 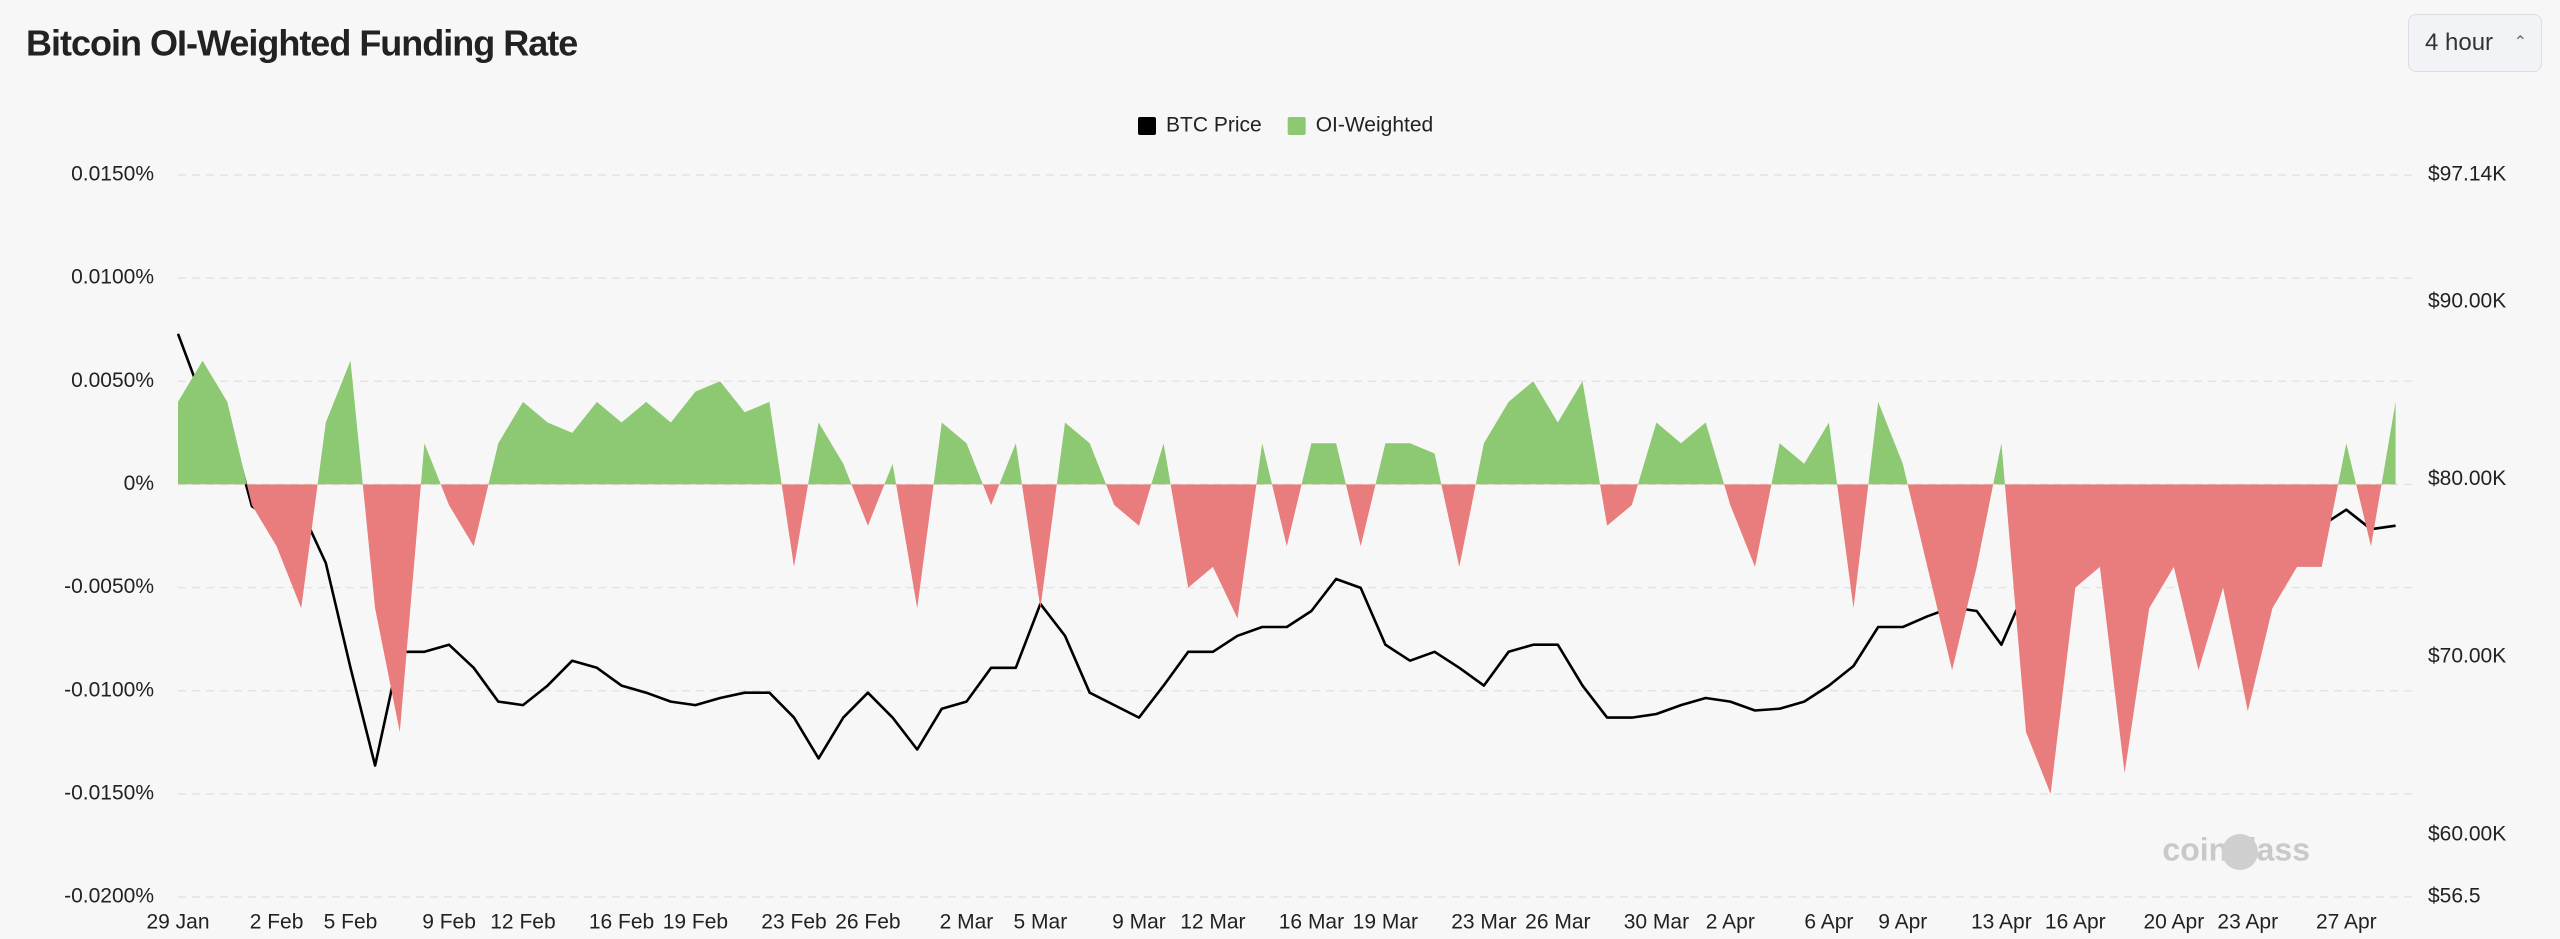 I want to click on x-tick-label: 16 Mar, so click(x=1311, y=922).